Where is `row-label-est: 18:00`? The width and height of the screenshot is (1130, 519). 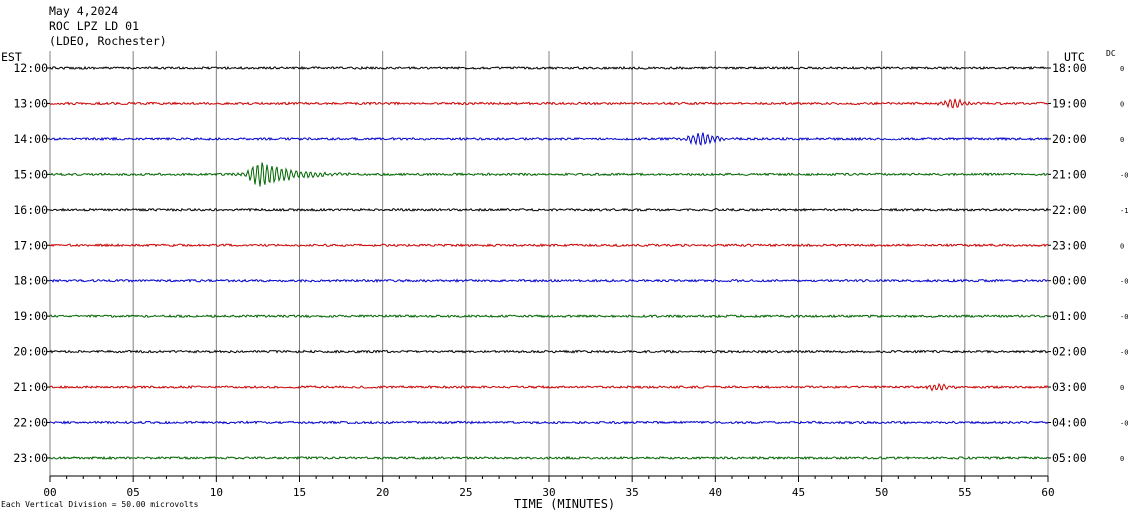
row-label-est: 18:00 is located at coordinates (30, 281).